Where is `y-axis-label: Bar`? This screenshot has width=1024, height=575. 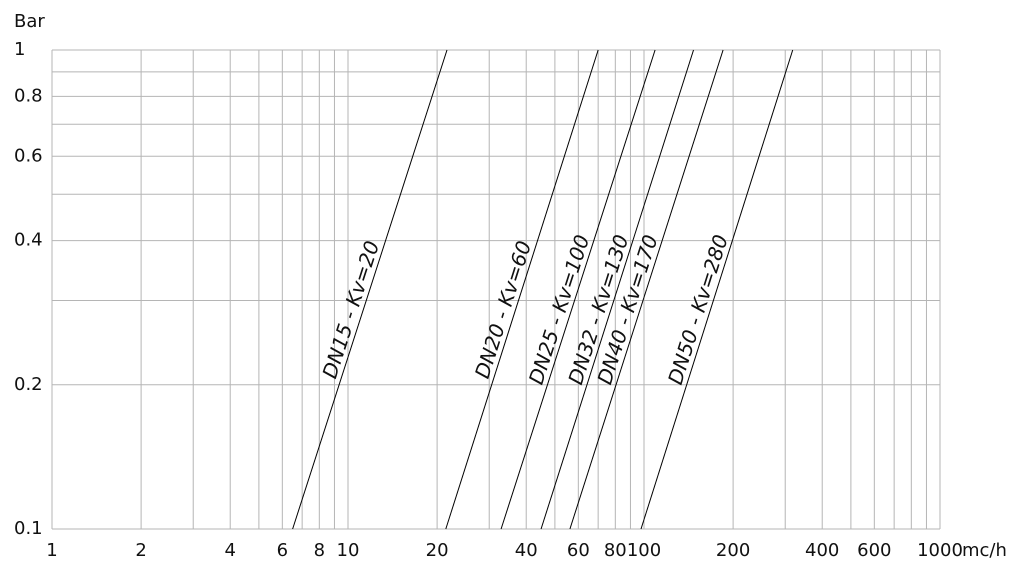
y-axis-label: Bar is located at coordinates (29, 21).